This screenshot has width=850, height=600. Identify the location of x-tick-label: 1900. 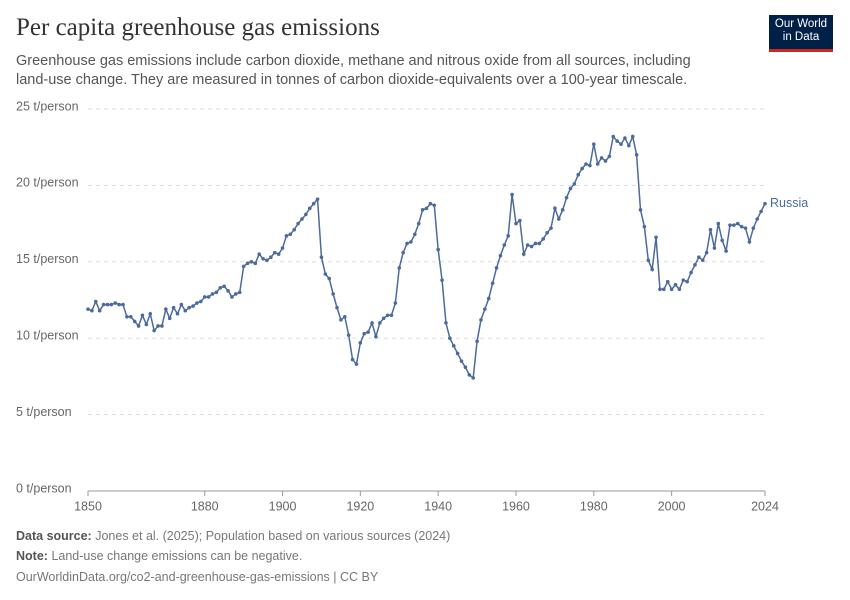
(283, 506).